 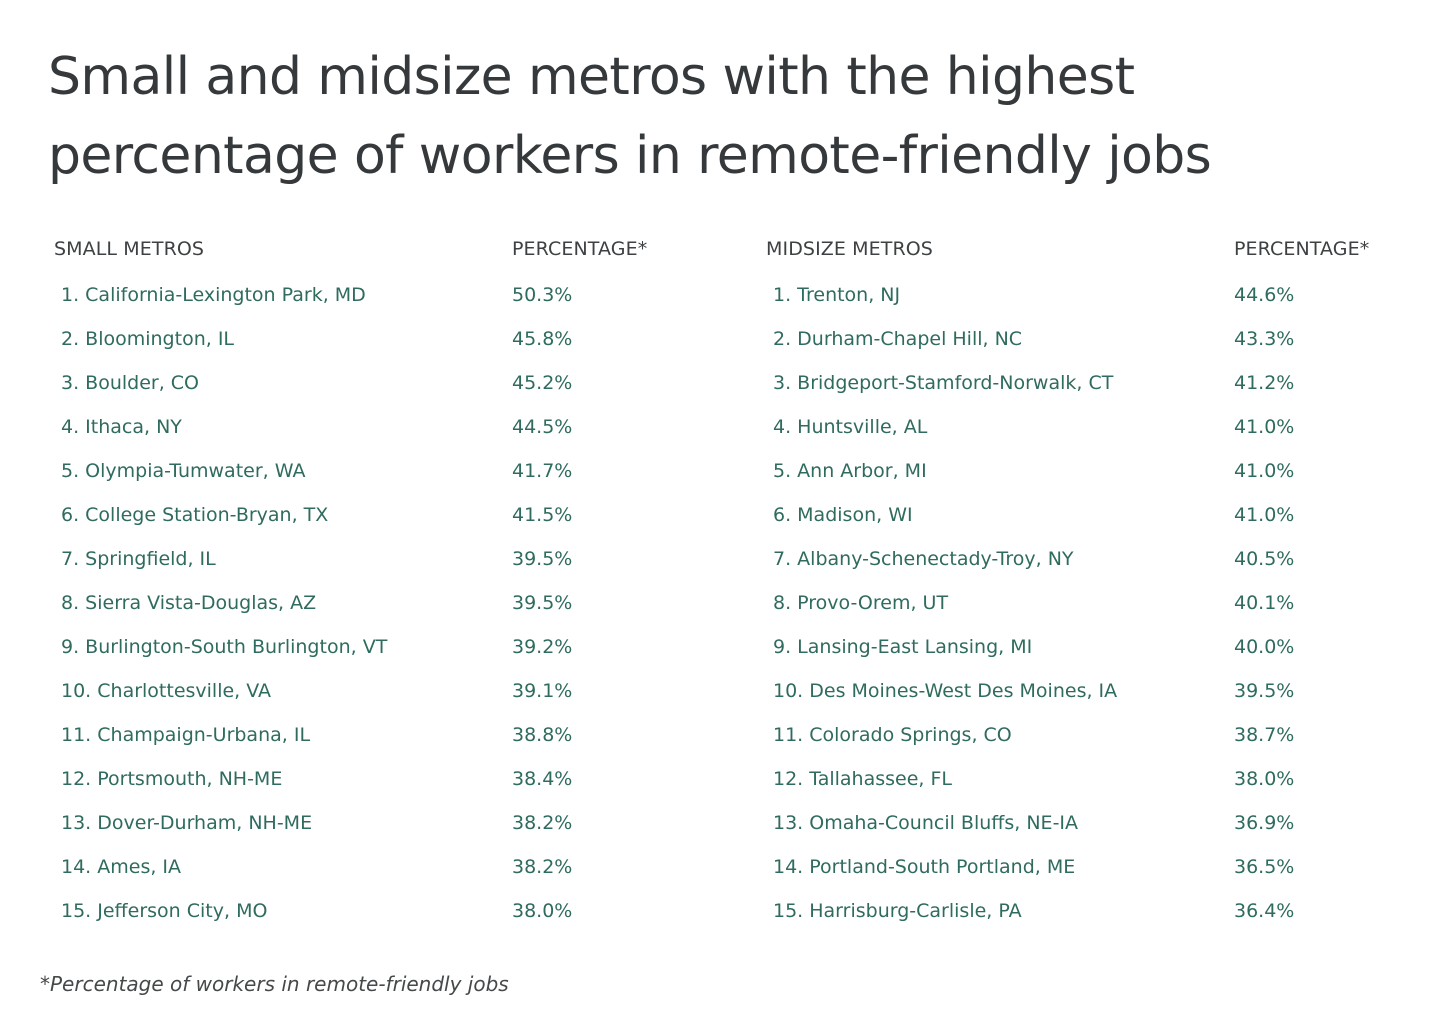 I want to click on small-metro-percentage: 38.8%, so click(x=542, y=735).